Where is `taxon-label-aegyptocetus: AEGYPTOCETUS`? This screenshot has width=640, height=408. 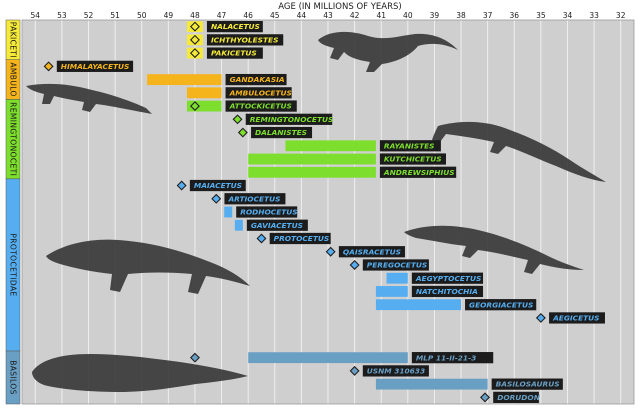
taxon-label-aegyptocetus: AEGYPTOCETUS is located at coordinates (448, 278).